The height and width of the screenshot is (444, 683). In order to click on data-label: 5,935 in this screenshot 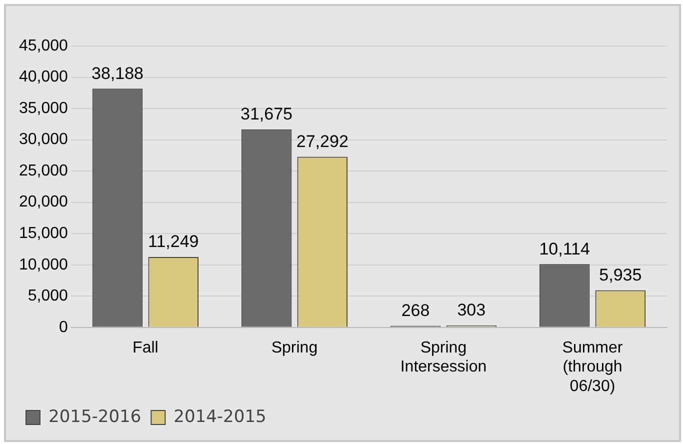, I will do `click(620, 274)`.